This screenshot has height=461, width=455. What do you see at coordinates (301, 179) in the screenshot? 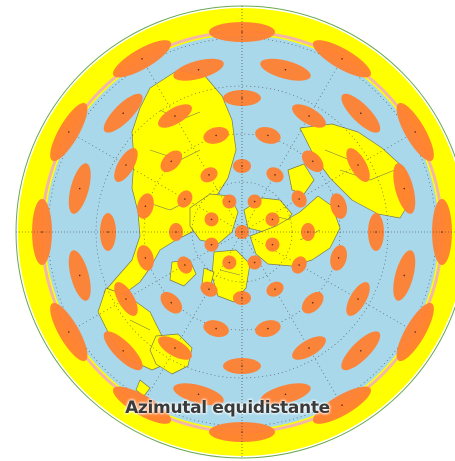
I see `arabia` at bounding box center [301, 179].